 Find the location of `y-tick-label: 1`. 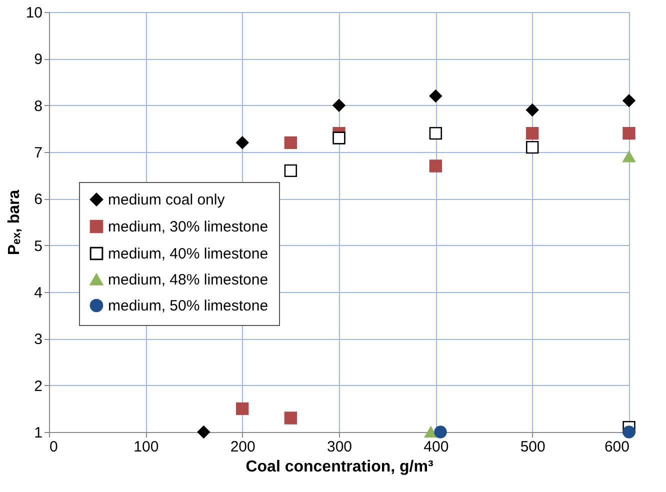

y-tick-label: 1 is located at coordinates (38, 433).